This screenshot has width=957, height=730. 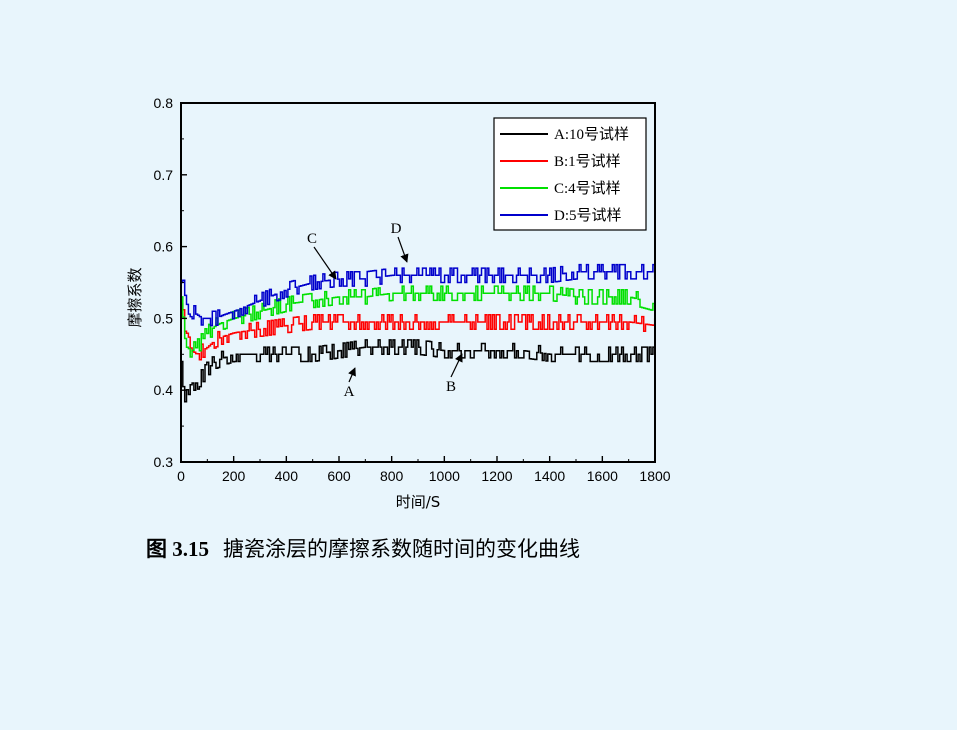 I want to click on figure-caption: 图 3.15 搪瓷涂层的摩擦系数随时间的变化曲线, so click(x=363, y=548).